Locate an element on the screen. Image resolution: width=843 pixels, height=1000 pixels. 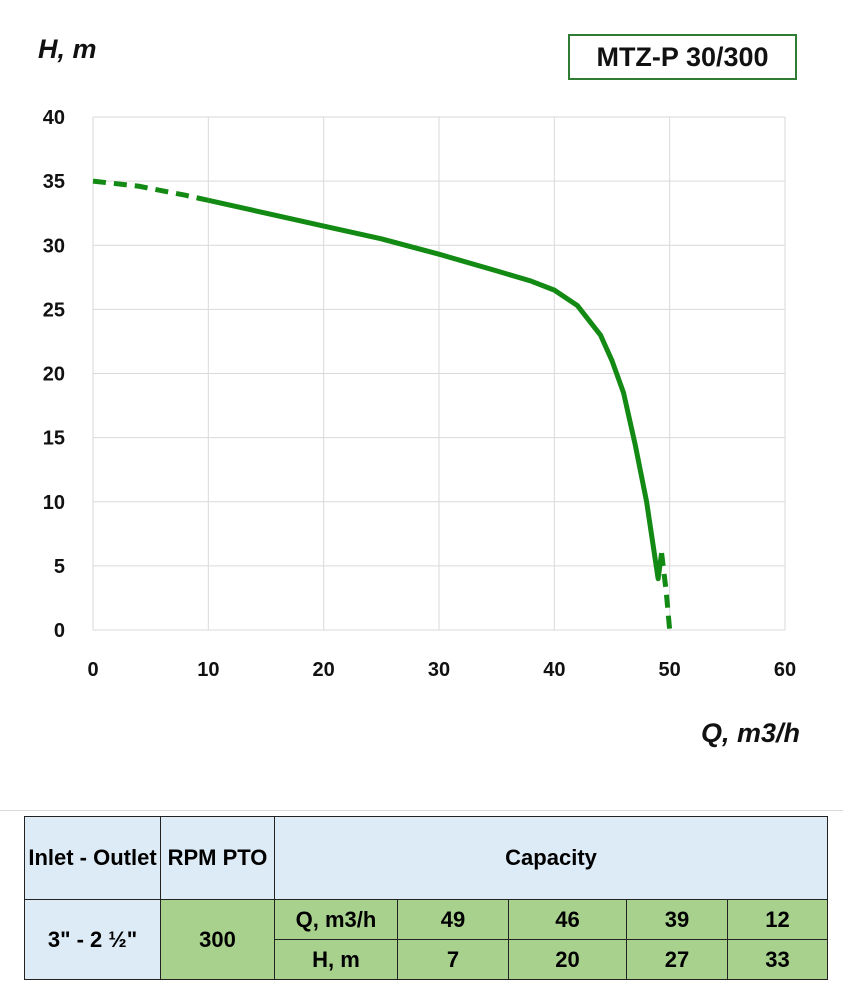
y-tick-label: 40 is located at coordinates (54, 118).